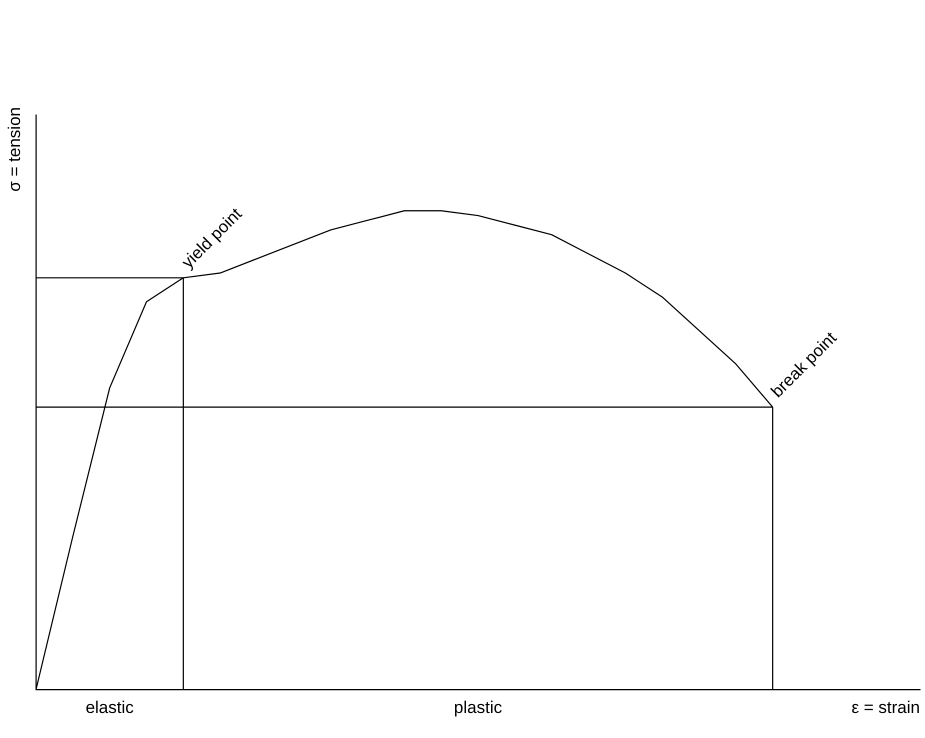 Image resolution: width=925 pixels, height=738 pixels. Describe the element at coordinates (110, 707) in the screenshot. I see `text: elastic` at that location.